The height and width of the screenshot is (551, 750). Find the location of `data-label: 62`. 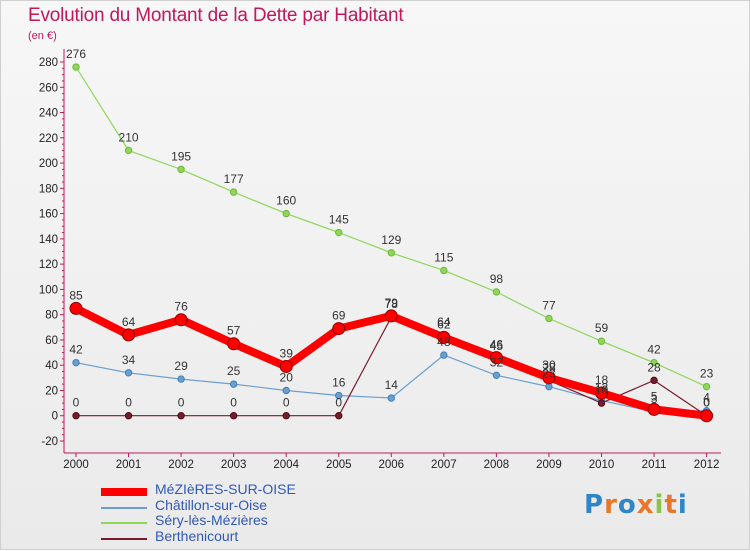

data-label: 62 is located at coordinates (444, 324).